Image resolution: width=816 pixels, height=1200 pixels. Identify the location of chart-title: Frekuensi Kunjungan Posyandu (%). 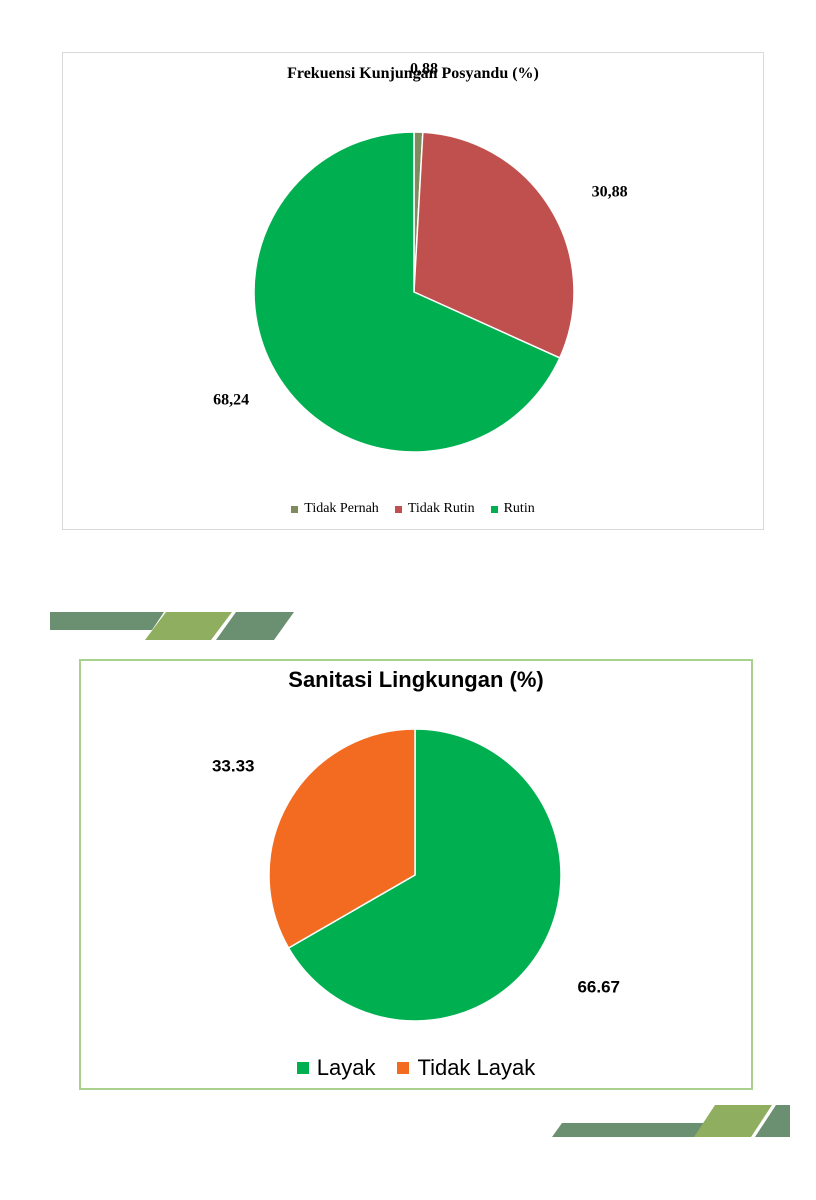
(413, 73).